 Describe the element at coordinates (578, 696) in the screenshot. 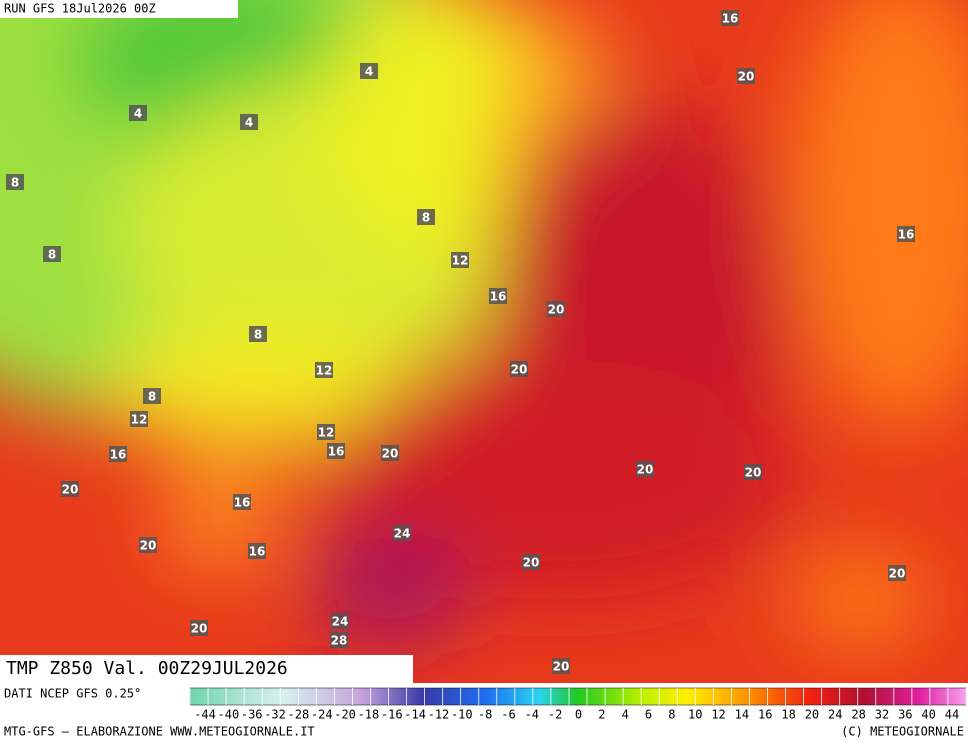

I see `colorbar` at that location.